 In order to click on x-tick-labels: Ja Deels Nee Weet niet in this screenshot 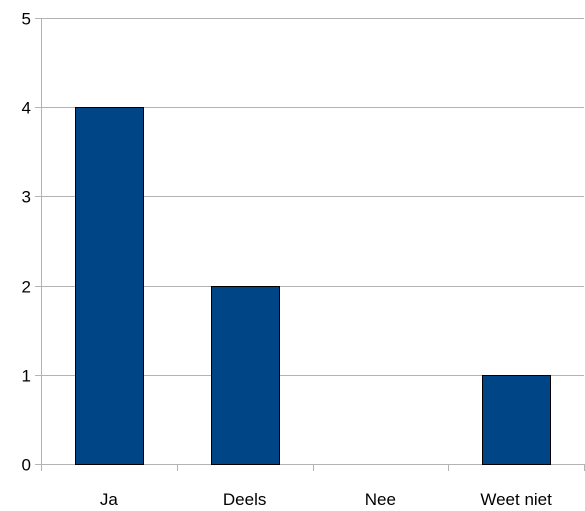, I will do `click(326, 499)`.